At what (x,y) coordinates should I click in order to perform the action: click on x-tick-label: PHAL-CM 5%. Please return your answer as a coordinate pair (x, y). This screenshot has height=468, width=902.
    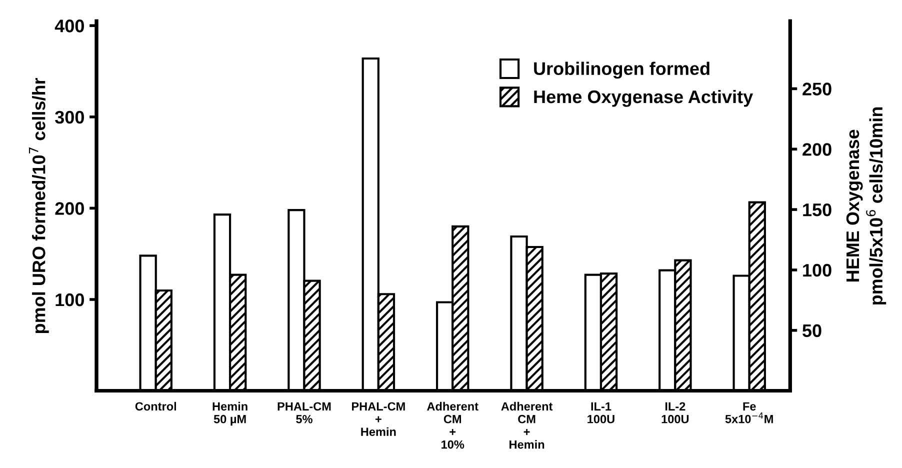
    Looking at the image, I should click on (304, 413).